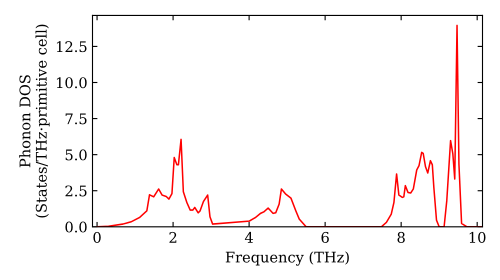 Image resolution: width=500 pixels, height=280 pixels. Describe the element at coordinates (249, 237) in the screenshot. I see `x-tick-label: 4` at that location.